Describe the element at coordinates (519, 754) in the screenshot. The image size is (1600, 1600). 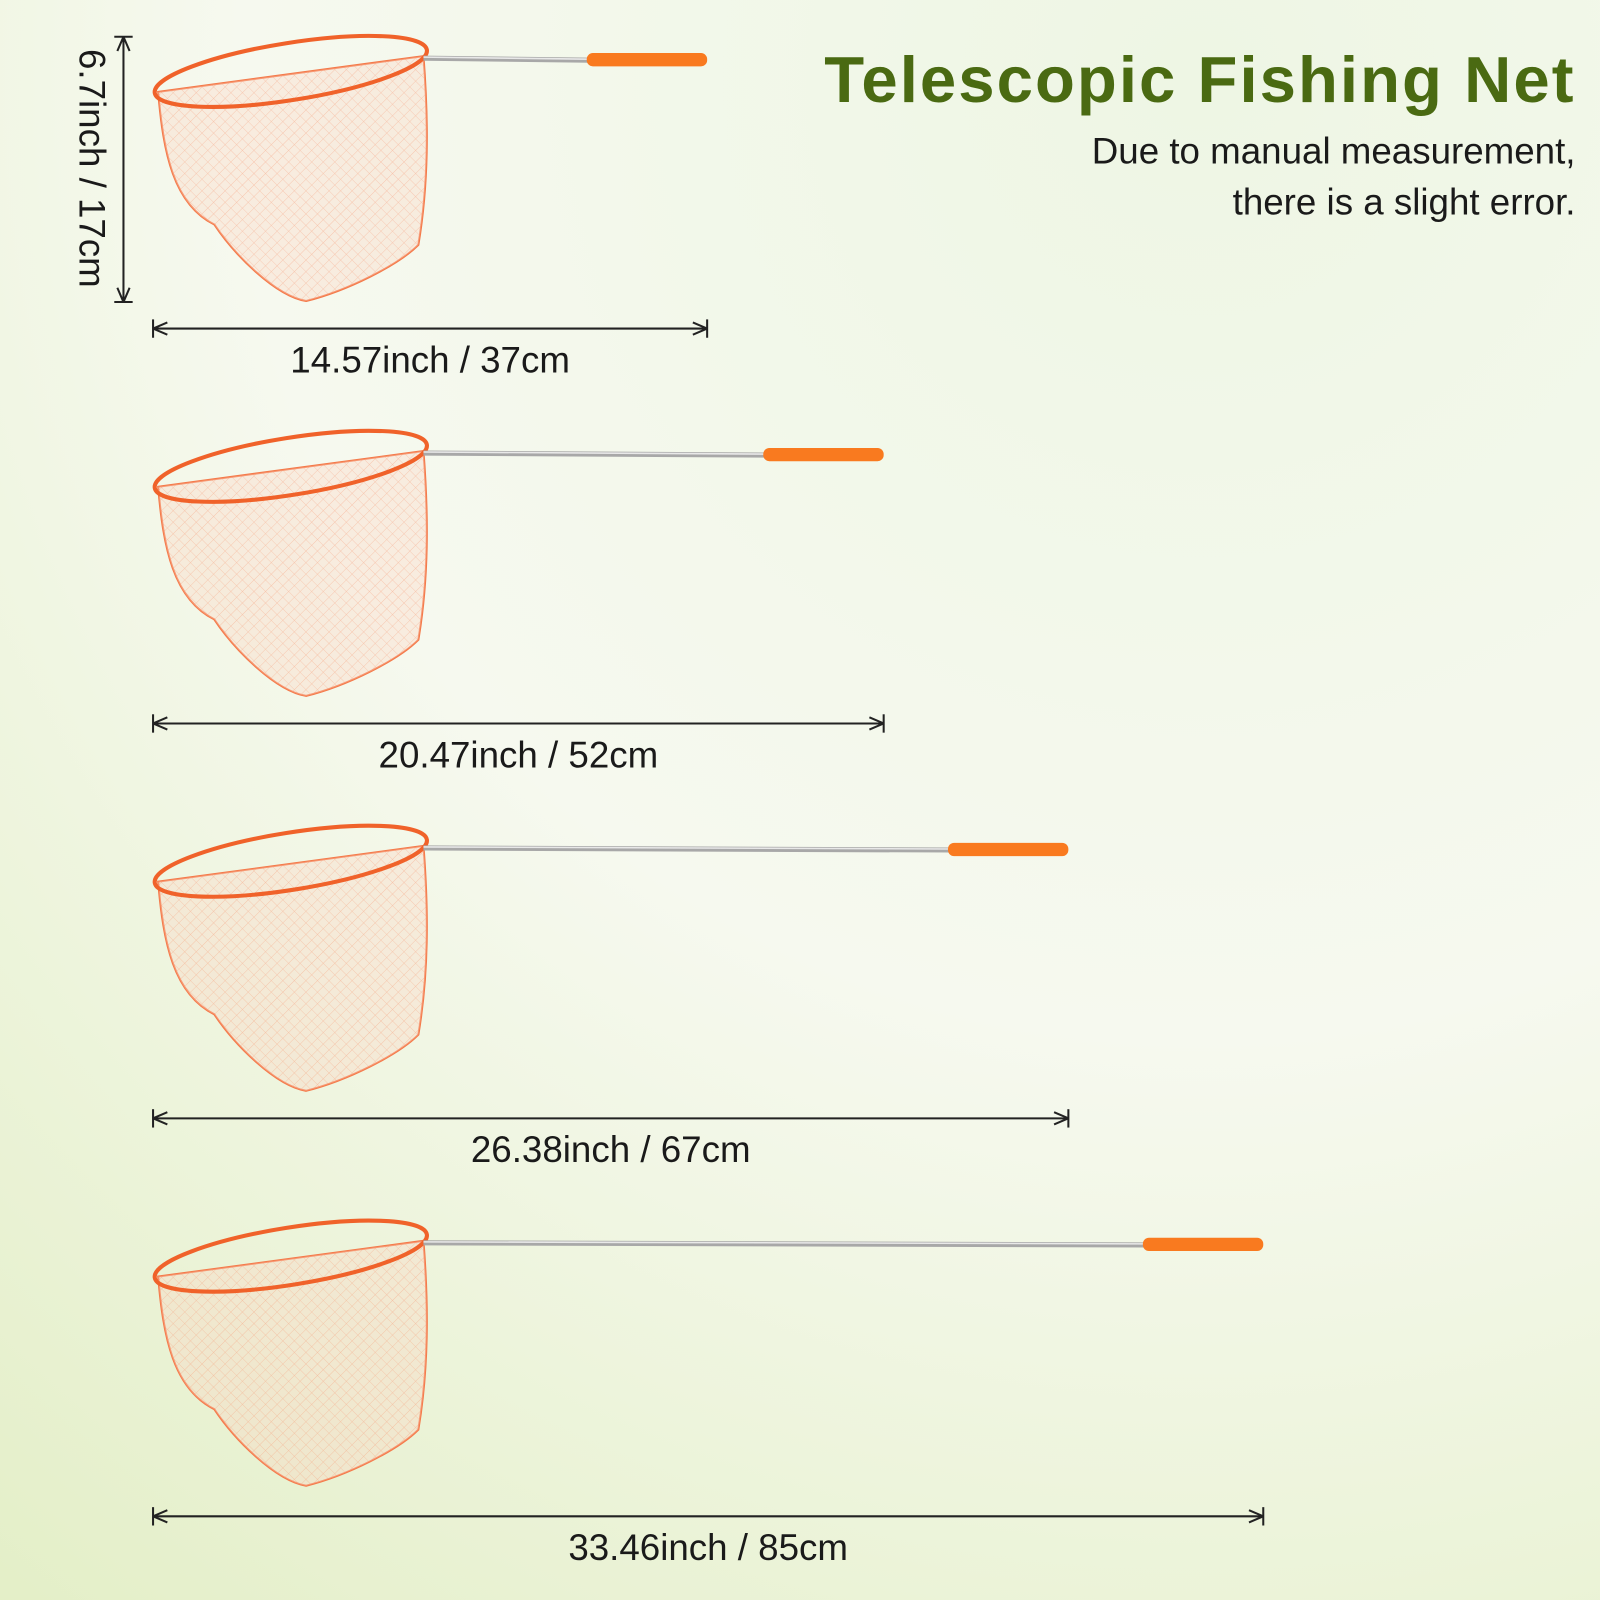
I see `length-label: 20.47inch / 52cm` at that location.